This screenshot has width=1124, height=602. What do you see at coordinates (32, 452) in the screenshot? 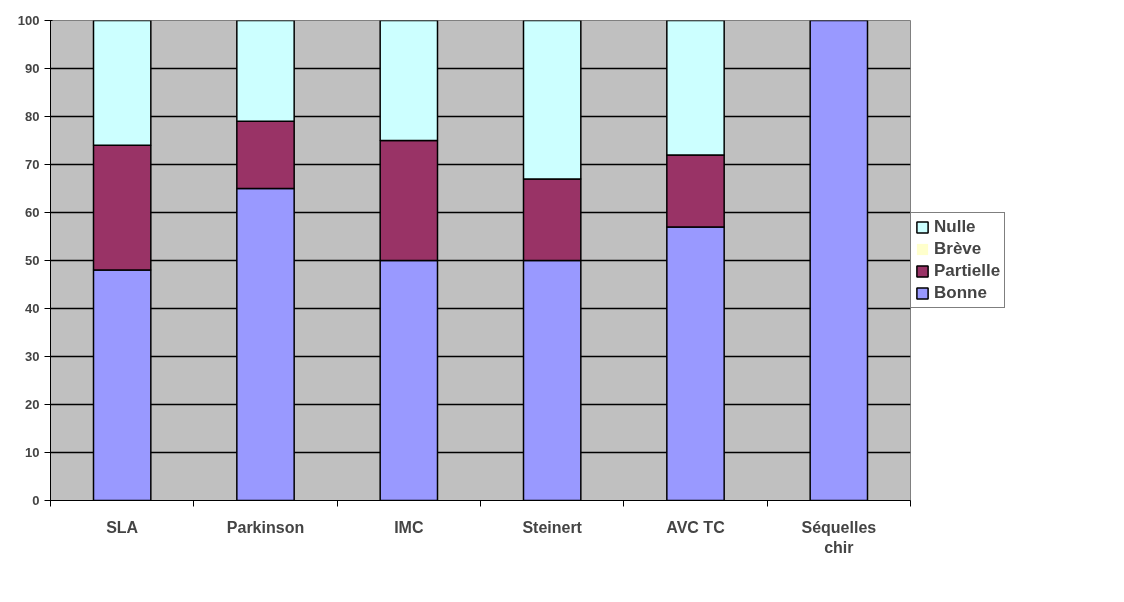
I see `y-tick-label: 10` at bounding box center [32, 452].